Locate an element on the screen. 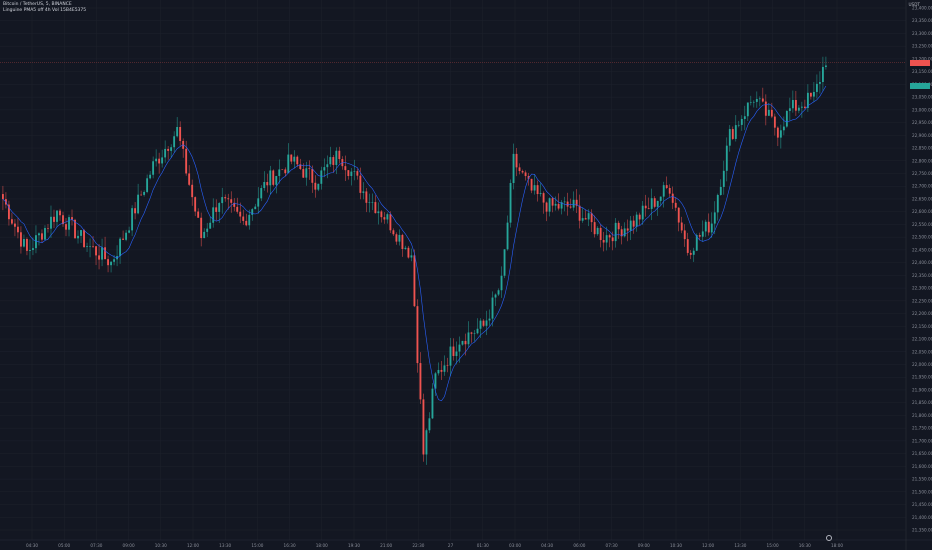  time-tick-label: 15:00 is located at coordinates (773, 545).